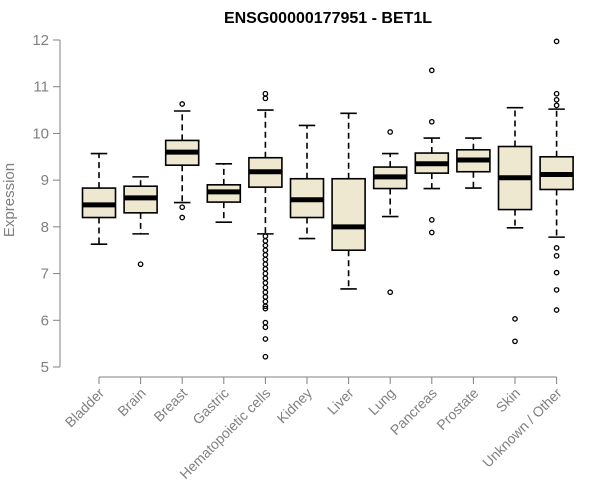 The height and width of the screenshot is (500, 600). I want to click on chart-title: ENSG00000177951 - BET1L, so click(328, 18).